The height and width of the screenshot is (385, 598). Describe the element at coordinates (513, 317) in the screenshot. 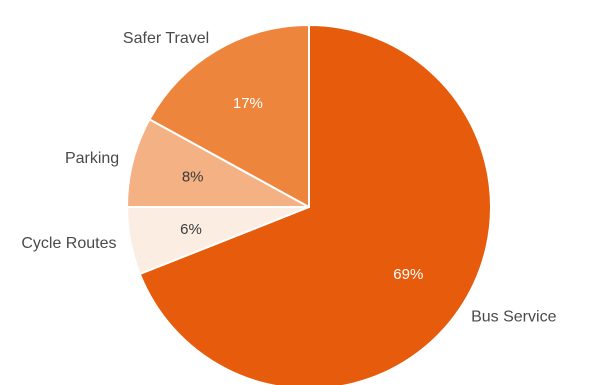

I see `pie-category-label-bus-service: Bus Service` at that location.